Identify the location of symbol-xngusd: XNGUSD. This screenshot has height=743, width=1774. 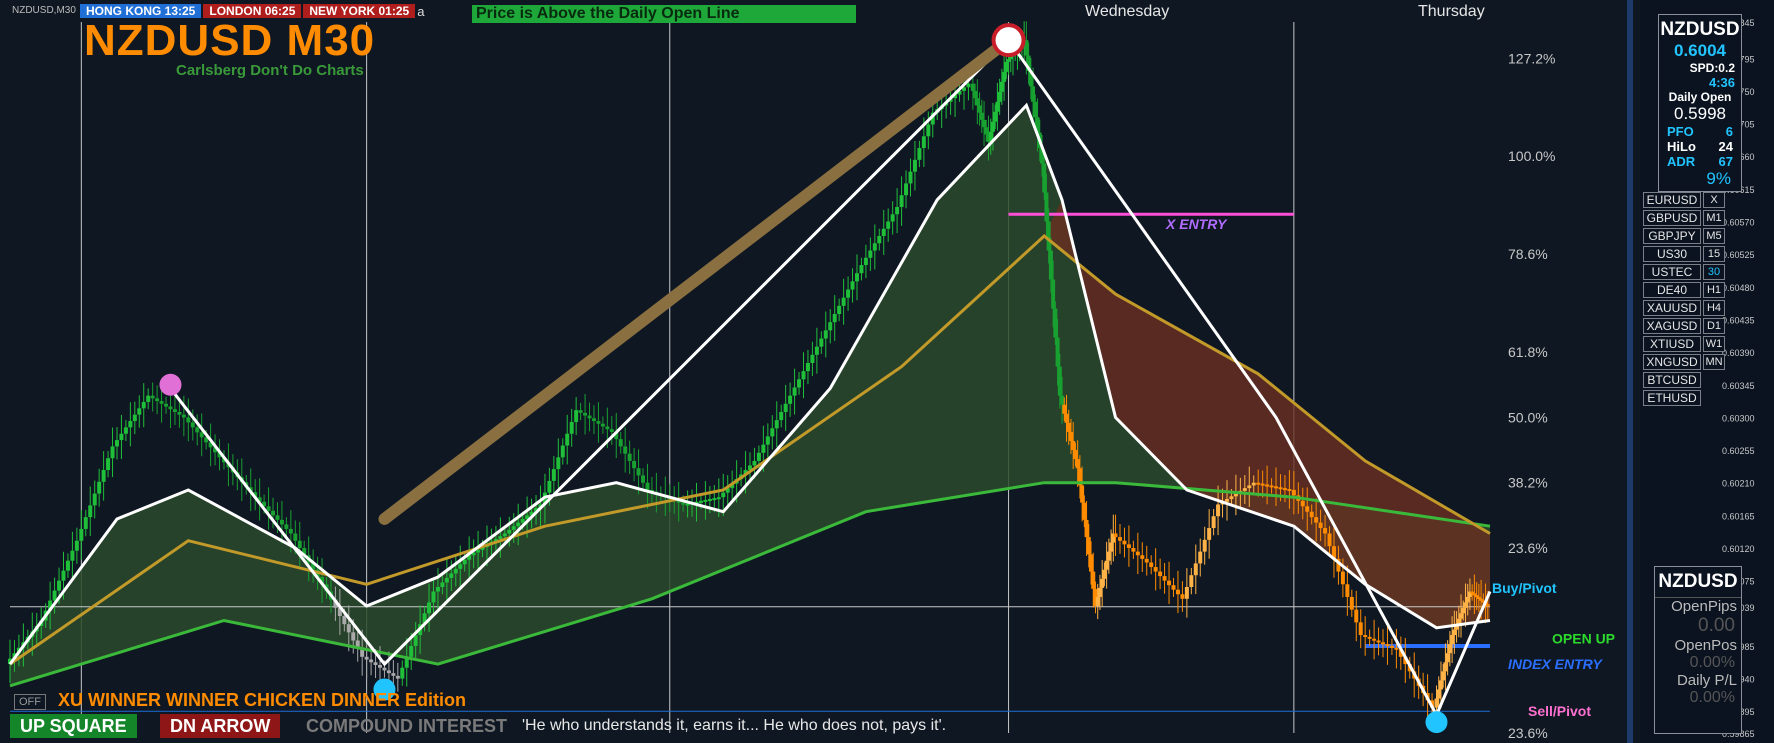
(1672, 362).